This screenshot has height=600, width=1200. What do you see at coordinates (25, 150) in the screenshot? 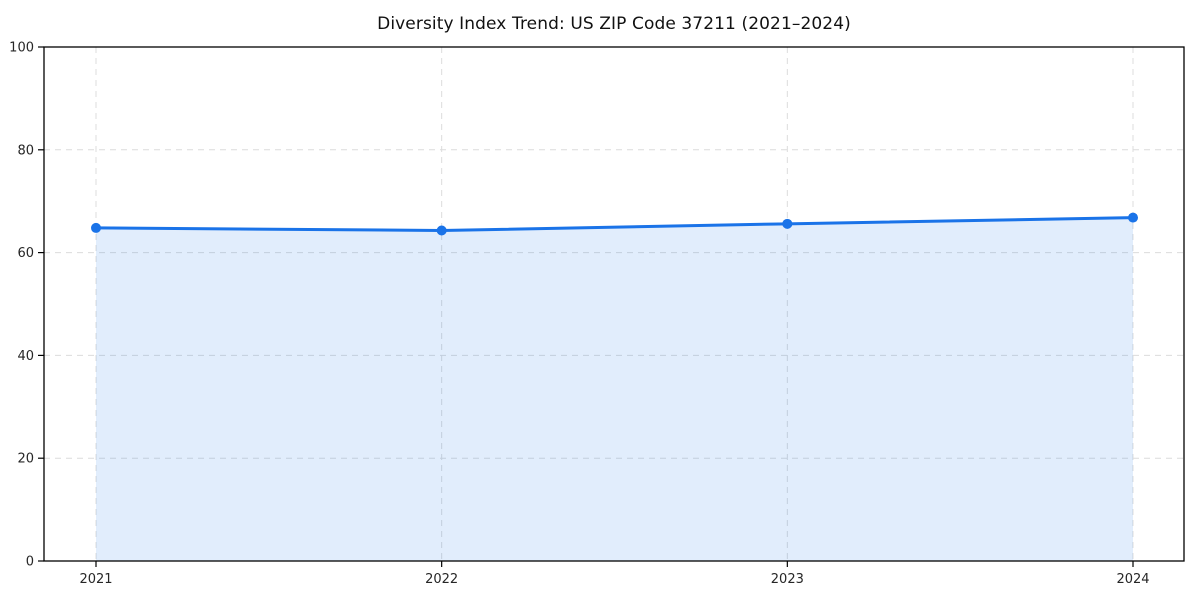
I see `y-tick-label: 80` at bounding box center [25, 150].